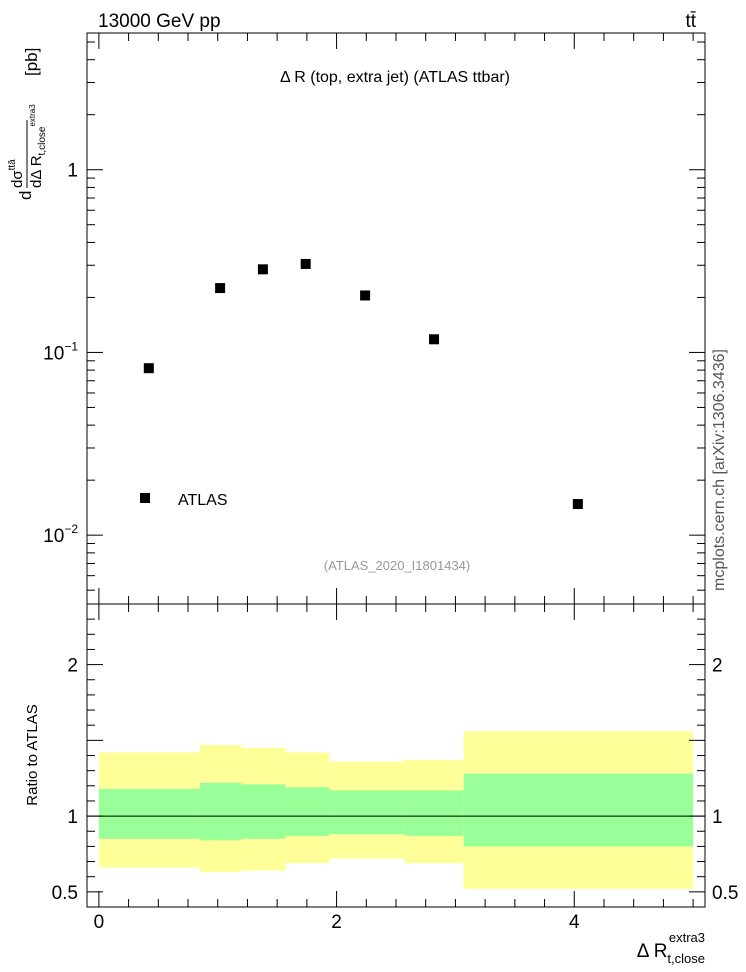  Describe the element at coordinates (690, 21) in the screenshot. I see `header-process-label: tt̄` at that location.